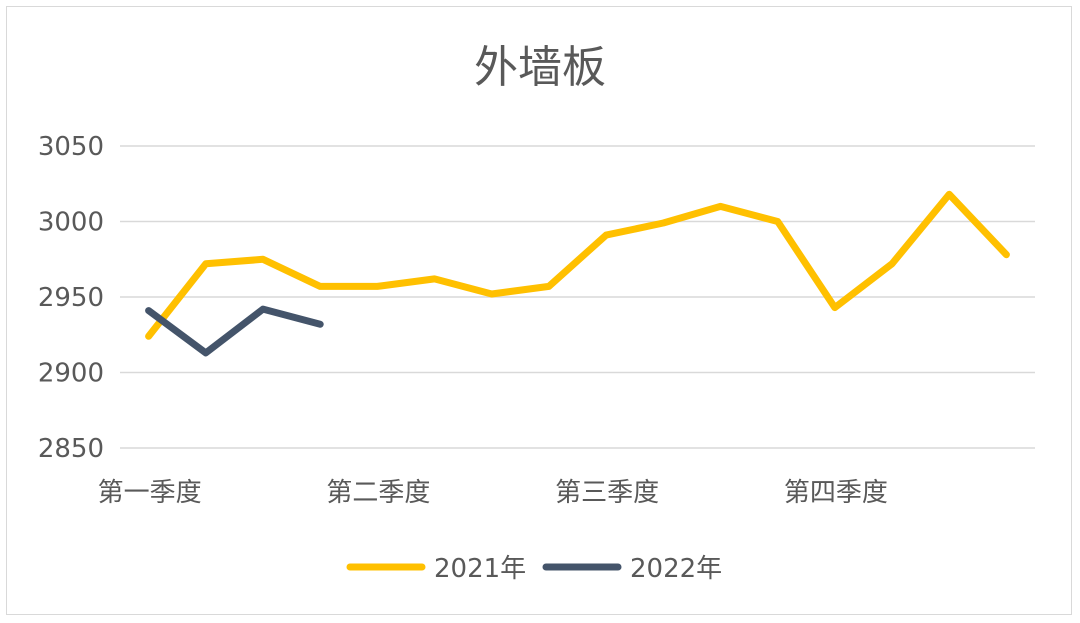  What do you see at coordinates (71, 223) in the screenshot?
I see `y-tick-label: 3000` at bounding box center [71, 223].